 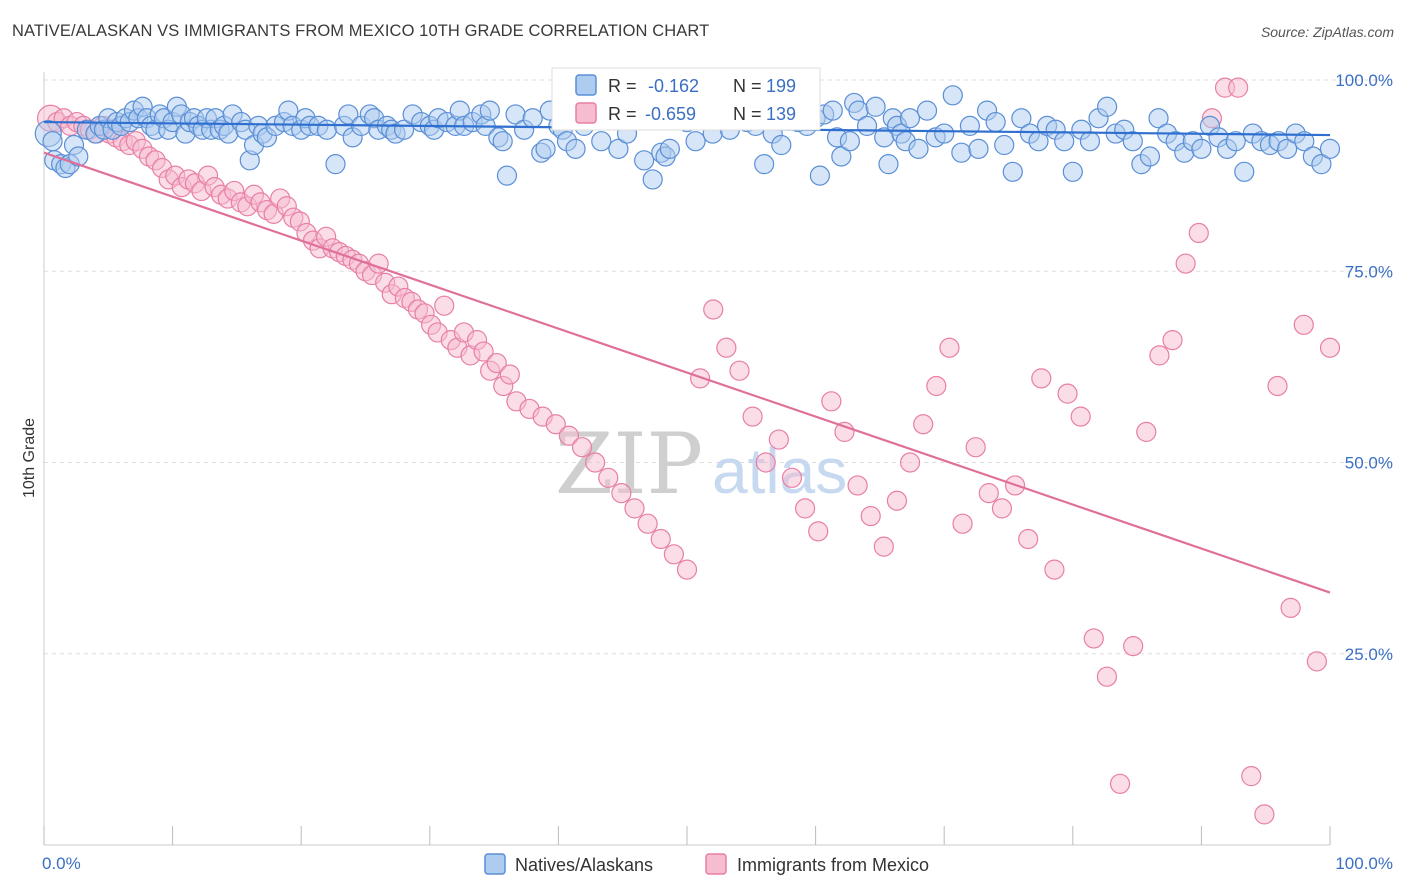 I want to click on legend-n-value-natives: 199, so click(x=781, y=86).